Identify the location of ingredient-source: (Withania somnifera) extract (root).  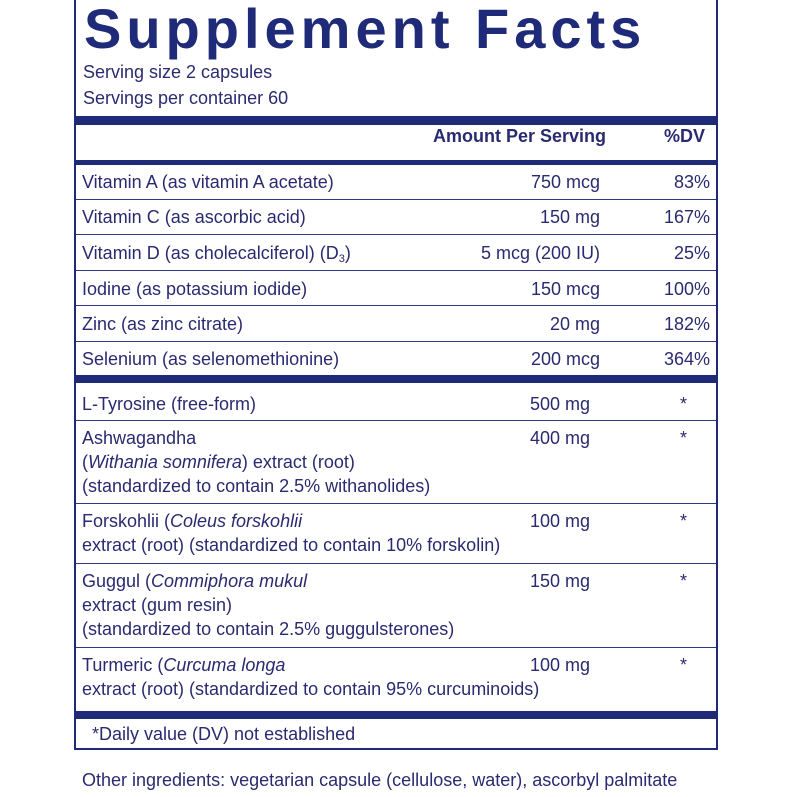
(218, 462).